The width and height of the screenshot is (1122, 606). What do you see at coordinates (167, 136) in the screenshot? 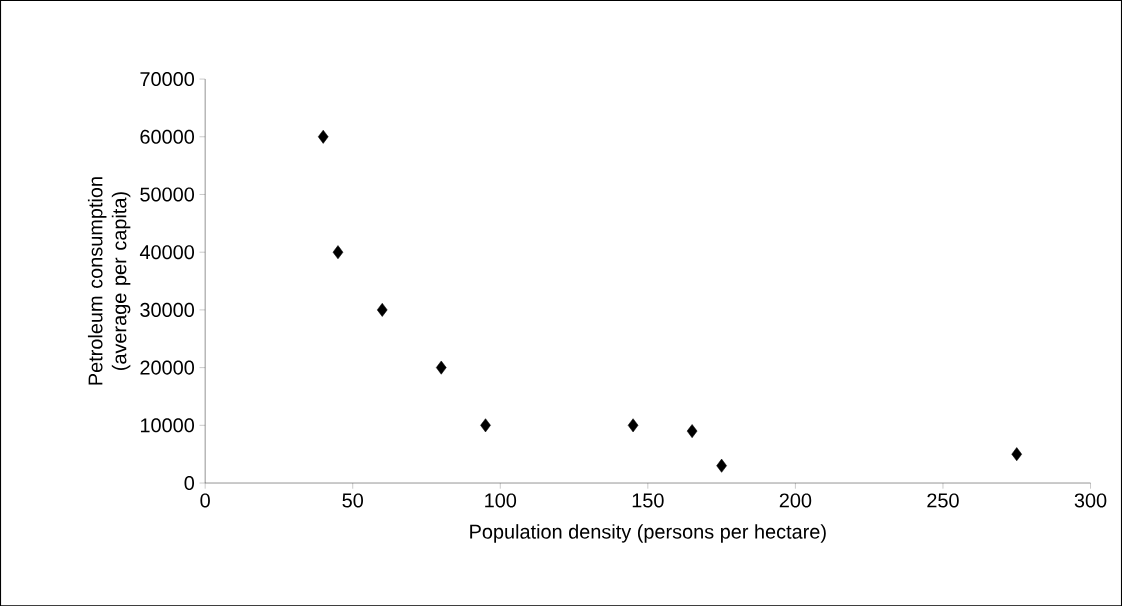
I see `y-tick-label: 60000` at bounding box center [167, 136].